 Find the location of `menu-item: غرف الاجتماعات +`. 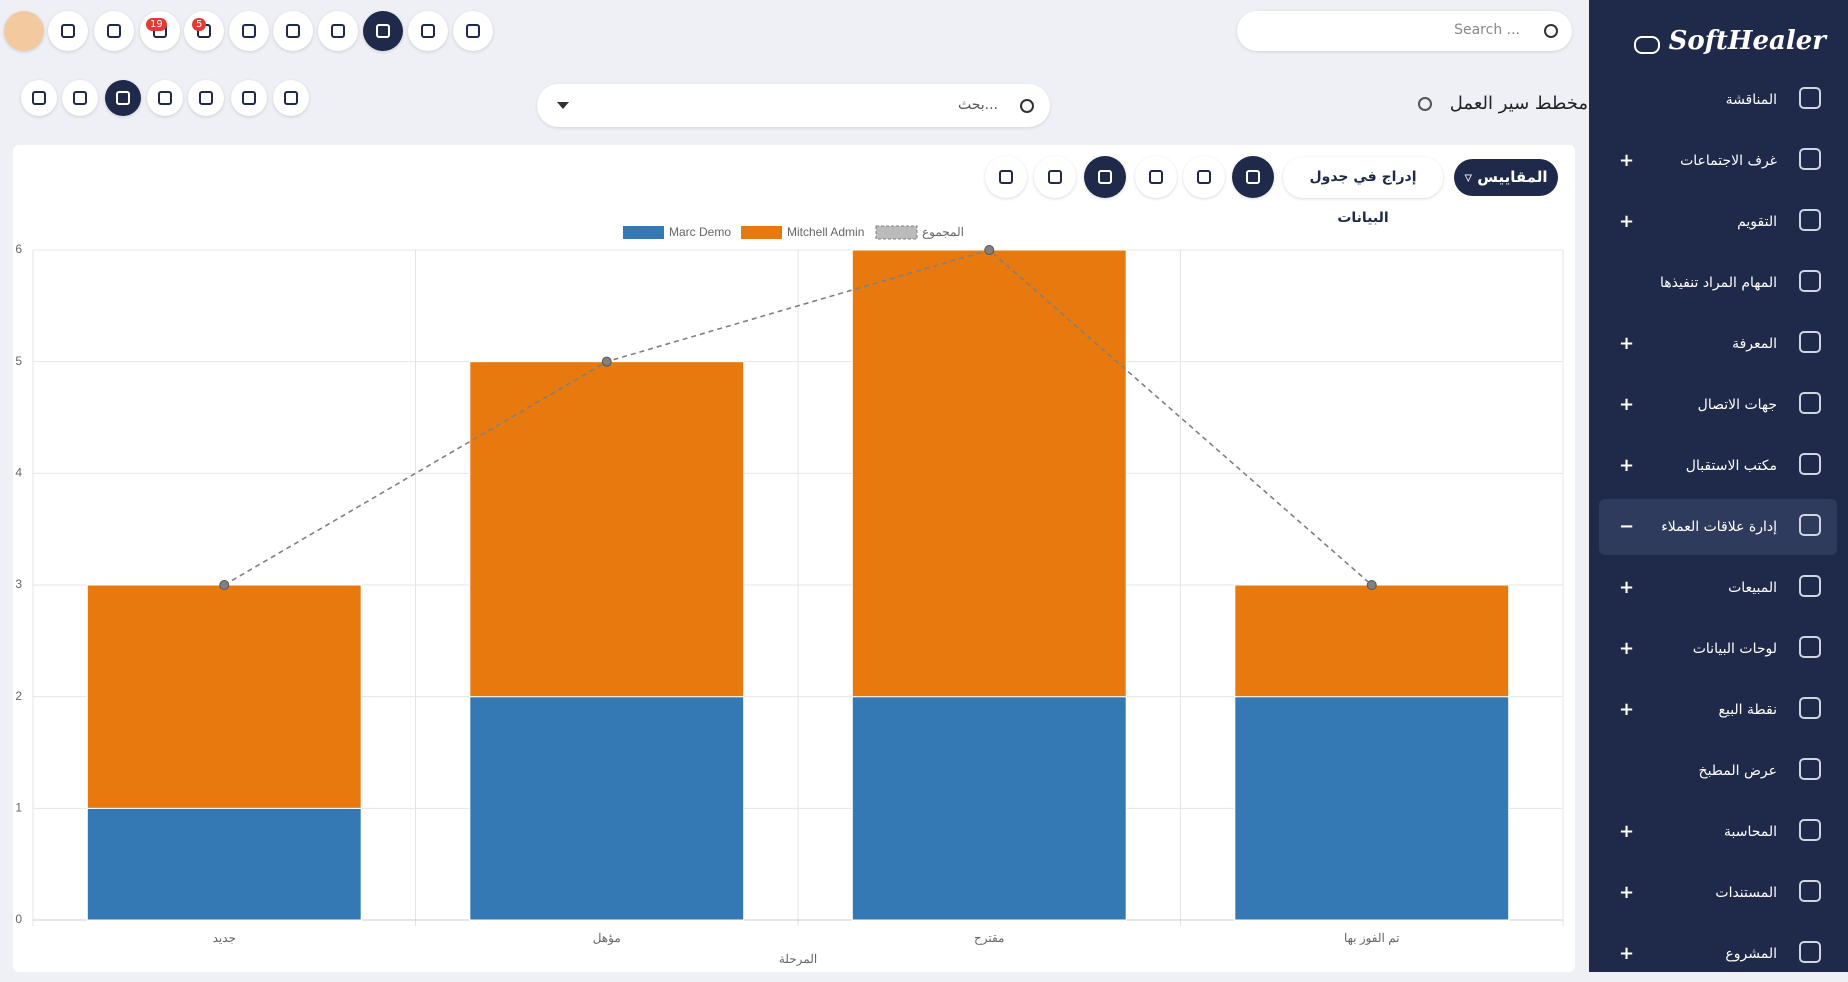

menu-item: غرف الاجتماعات + is located at coordinates (1718, 161).